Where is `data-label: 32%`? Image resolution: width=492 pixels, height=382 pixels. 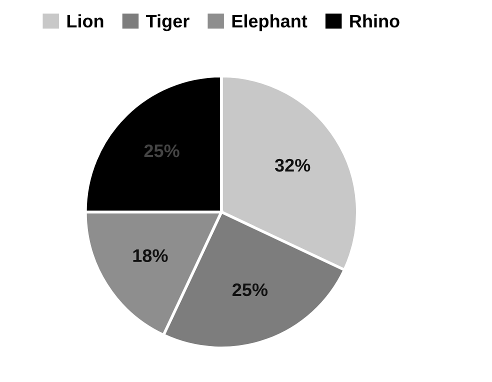 data-label: 32% is located at coordinates (292, 165).